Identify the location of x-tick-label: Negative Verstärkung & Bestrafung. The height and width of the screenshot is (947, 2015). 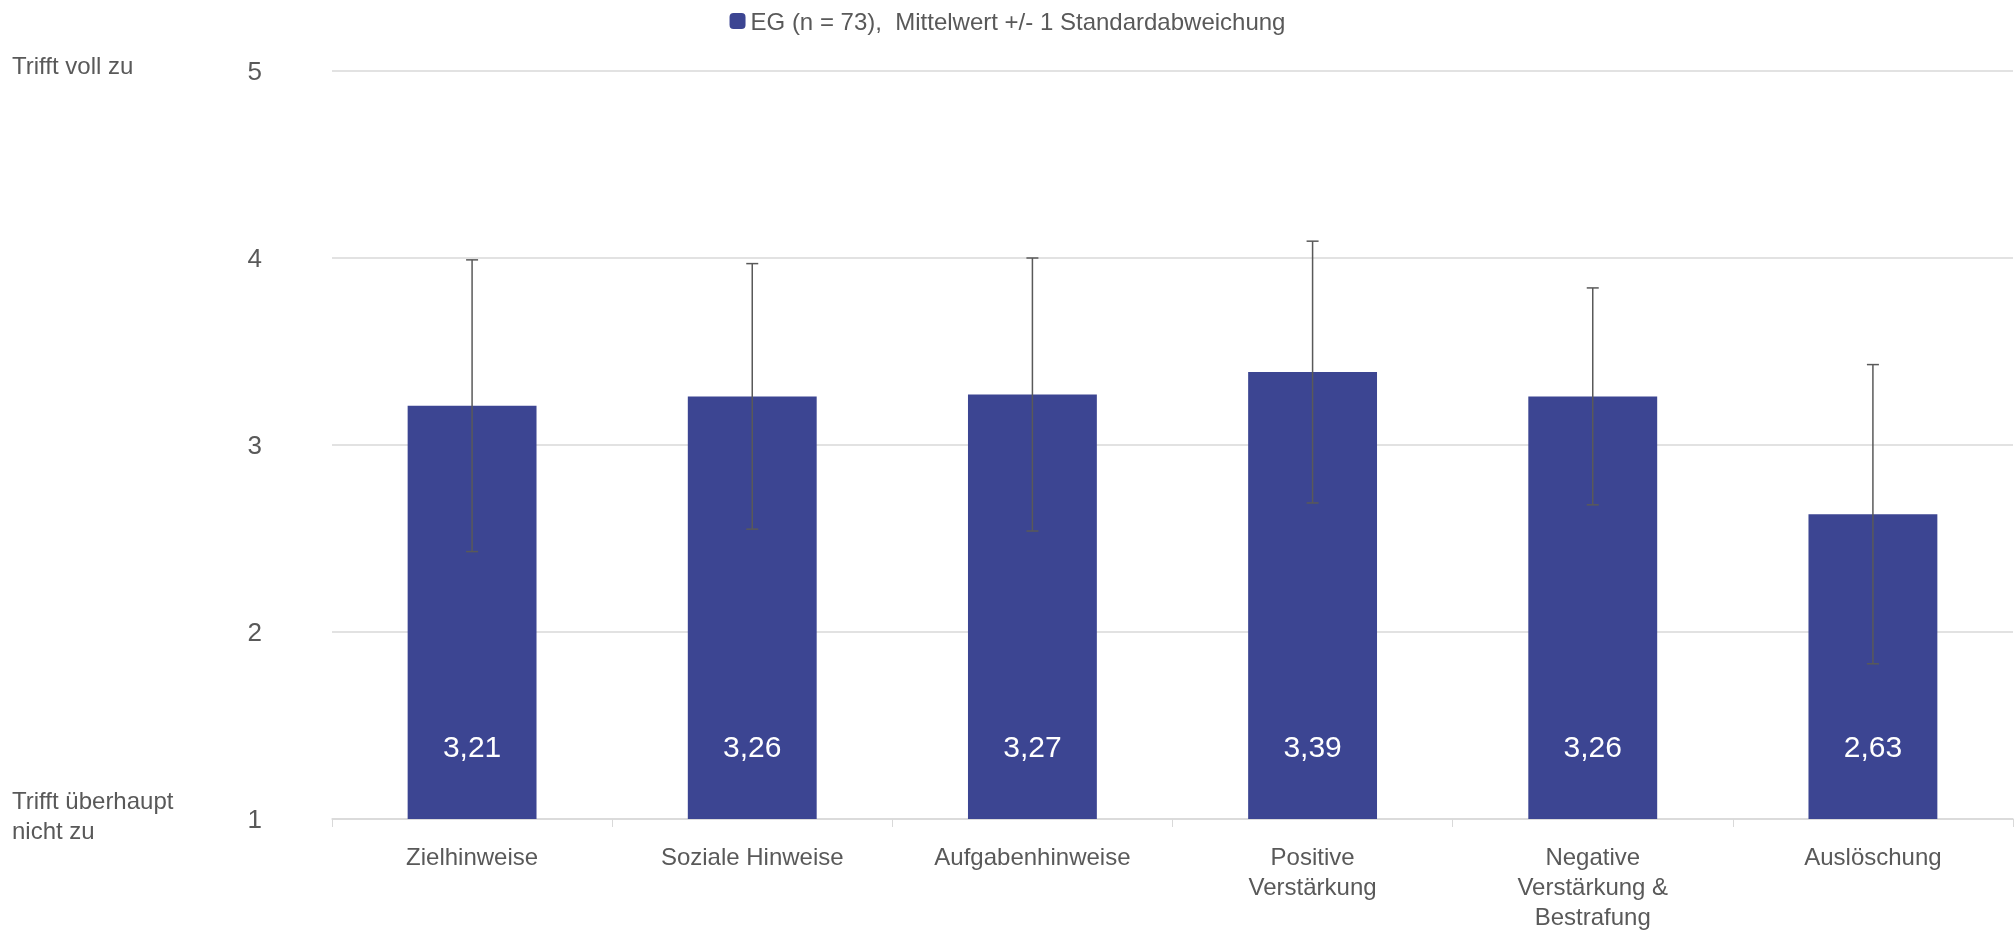
(1593, 886).